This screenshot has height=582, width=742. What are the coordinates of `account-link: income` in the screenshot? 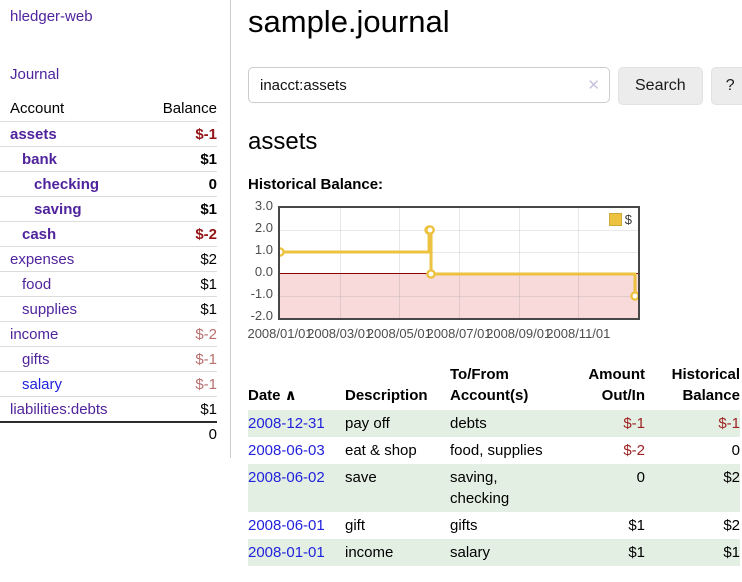 It's located at (34, 334).